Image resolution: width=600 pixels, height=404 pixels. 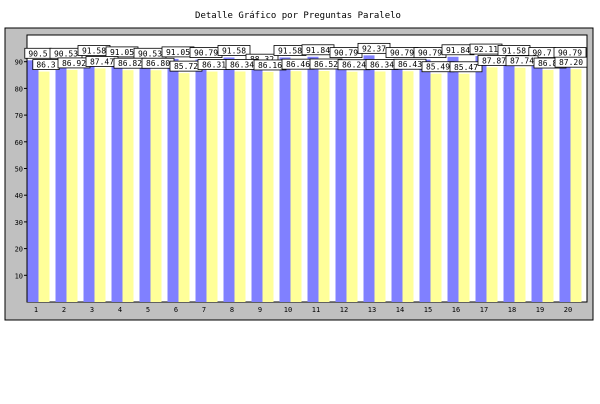 I want to click on x-tick-label: 12, so click(x=344, y=310).